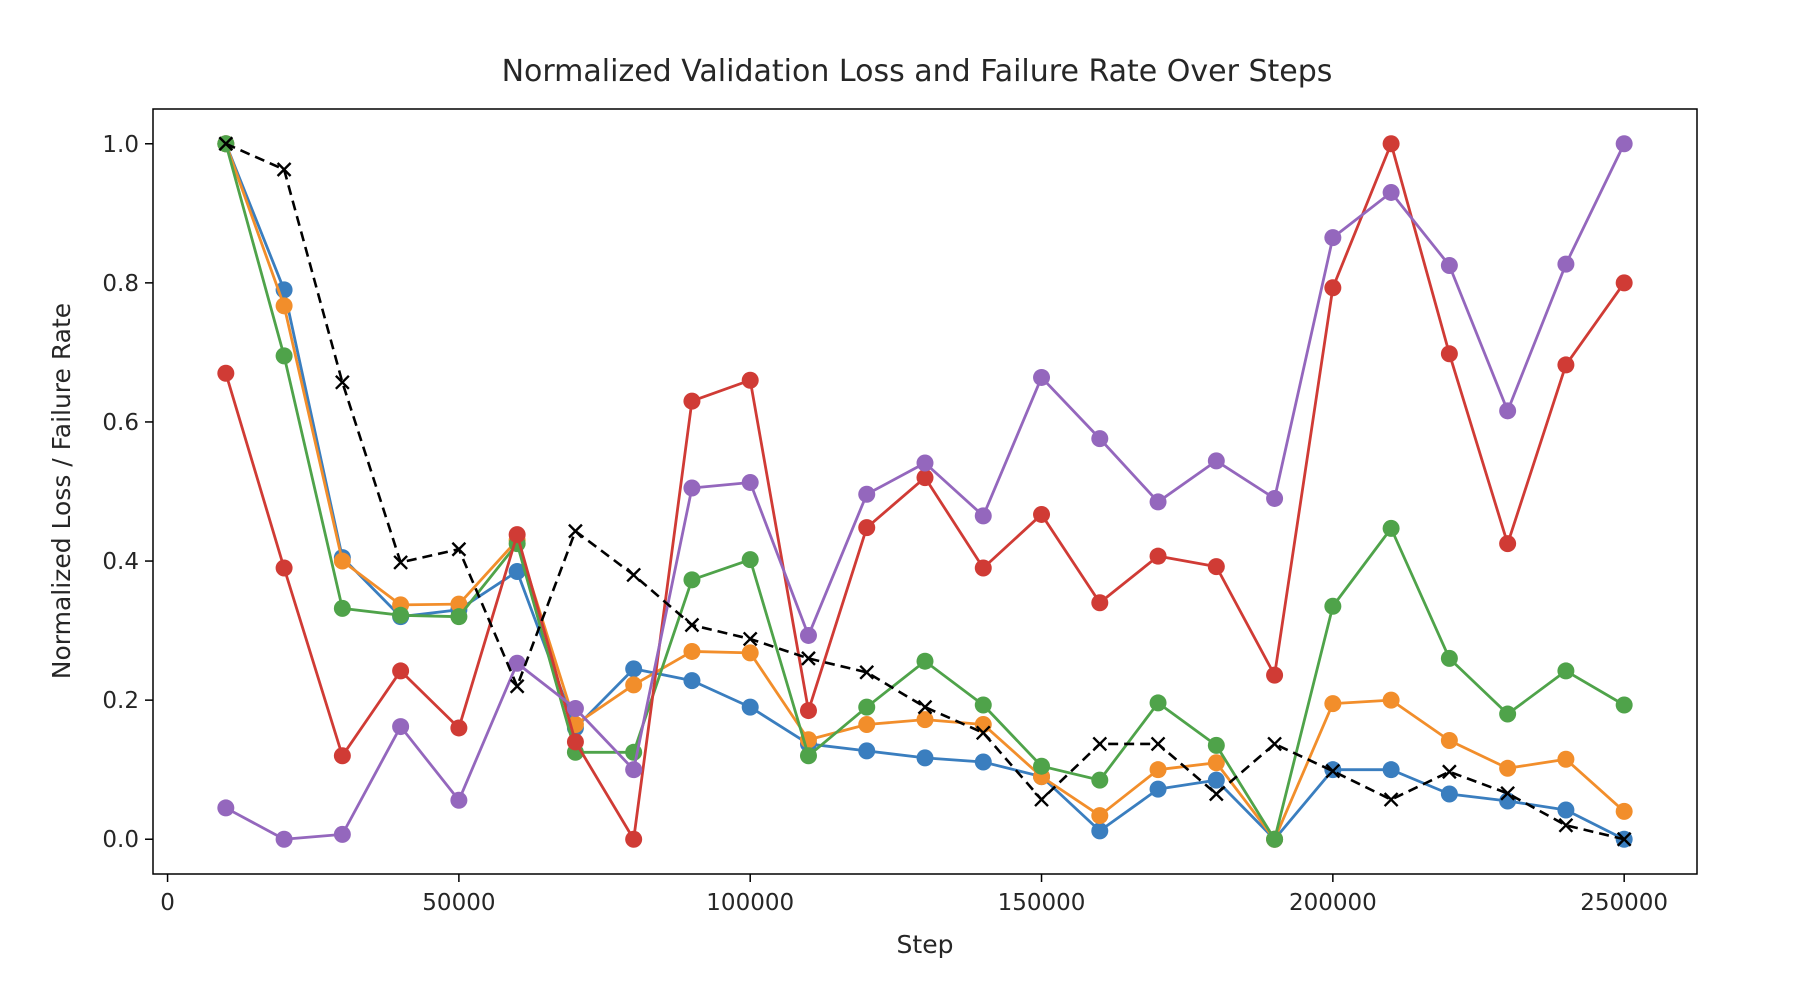  I want to click on x-tick-label: 150000, so click(1042, 903).